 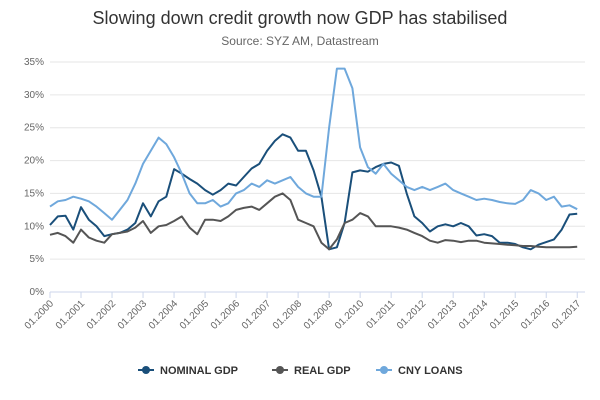 What do you see at coordinates (37, 259) in the screenshot?
I see `y-tick-label: 5%` at bounding box center [37, 259].